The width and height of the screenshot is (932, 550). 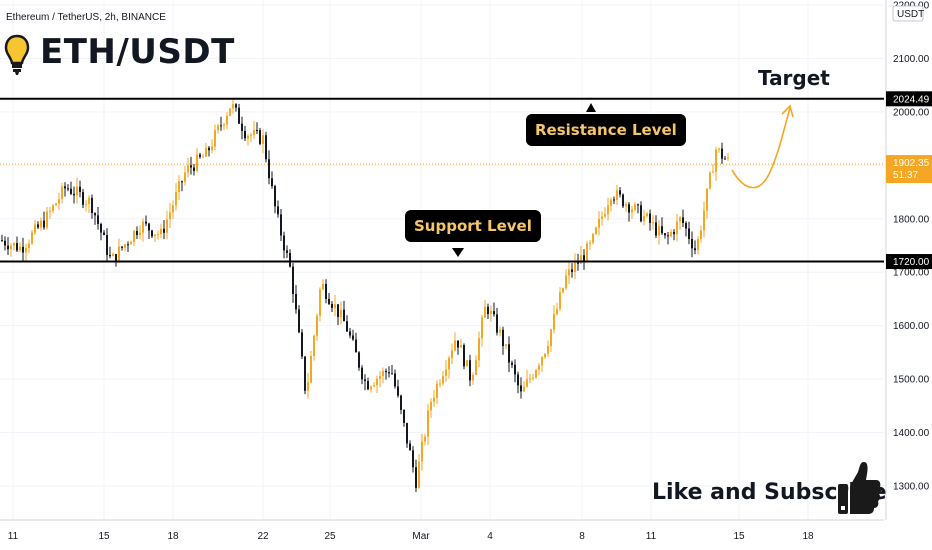 I want to click on time-axis: 11 15 18 22 25 Mar 4 8 11 15 18, so click(x=442, y=530).